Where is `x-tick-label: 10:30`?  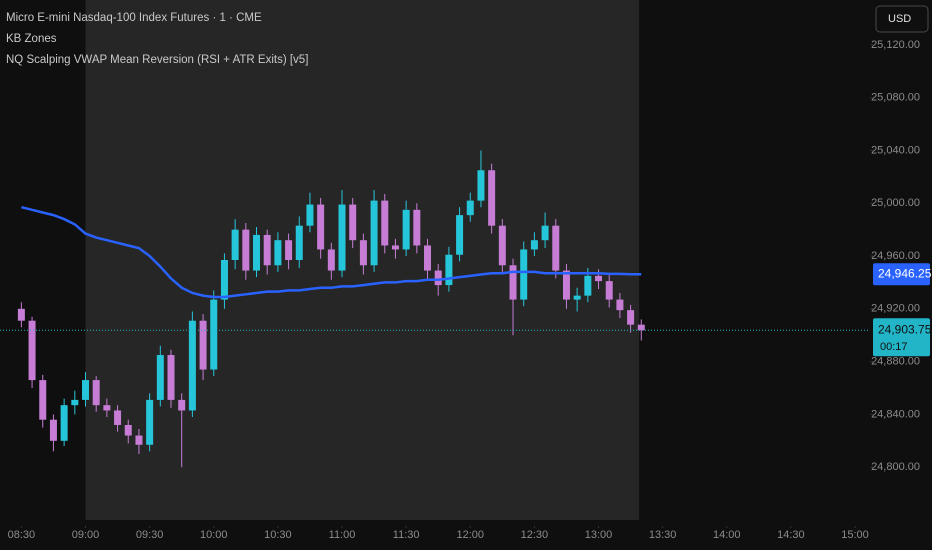 x-tick-label: 10:30 is located at coordinates (278, 535).